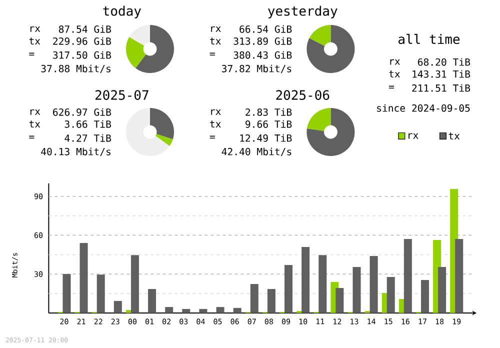 The width and height of the screenshot is (500, 348). I want to click on text: 37.88 Mbit/s, so click(75, 69).